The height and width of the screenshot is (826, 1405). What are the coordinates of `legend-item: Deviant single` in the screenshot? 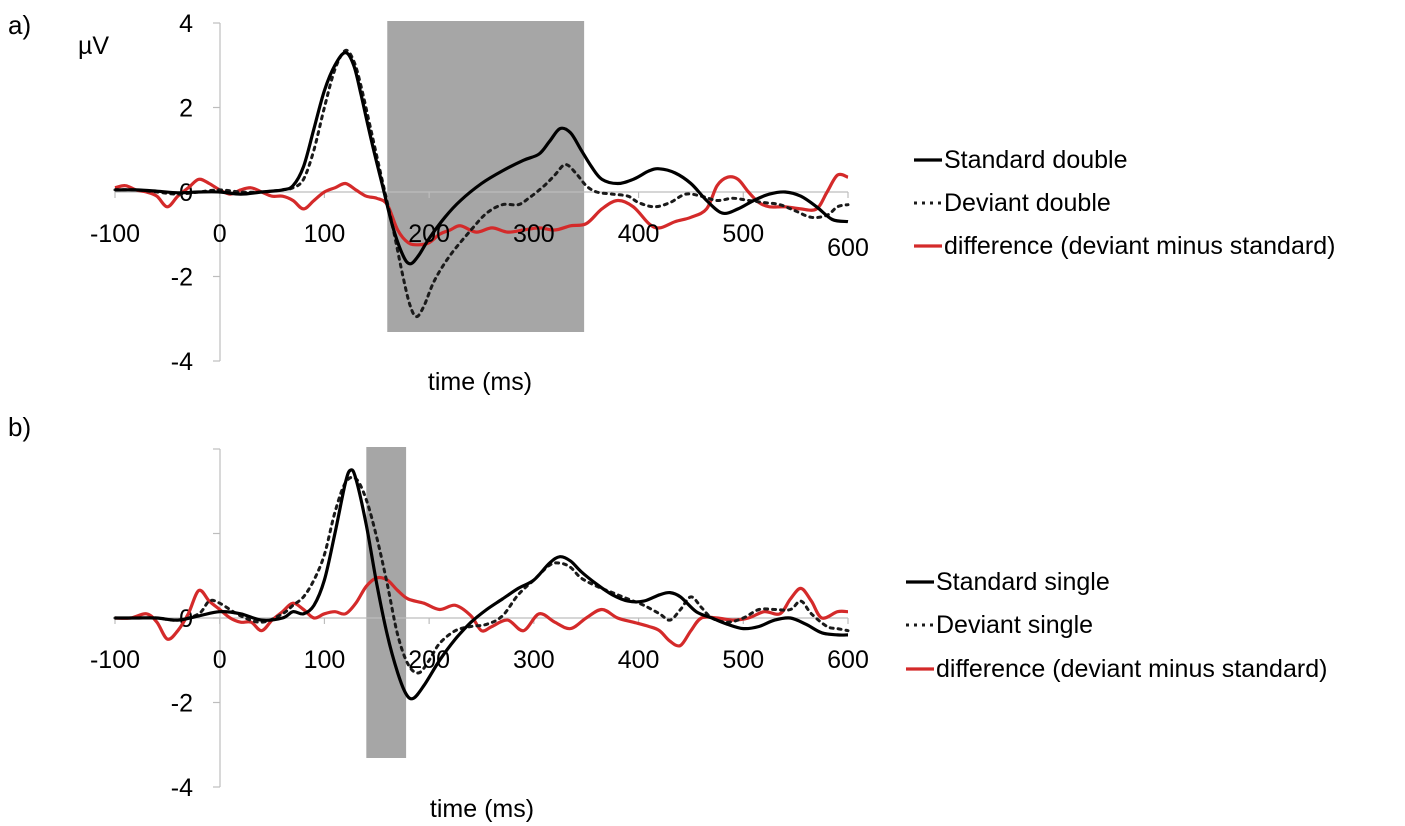 It's located at (999, 625).